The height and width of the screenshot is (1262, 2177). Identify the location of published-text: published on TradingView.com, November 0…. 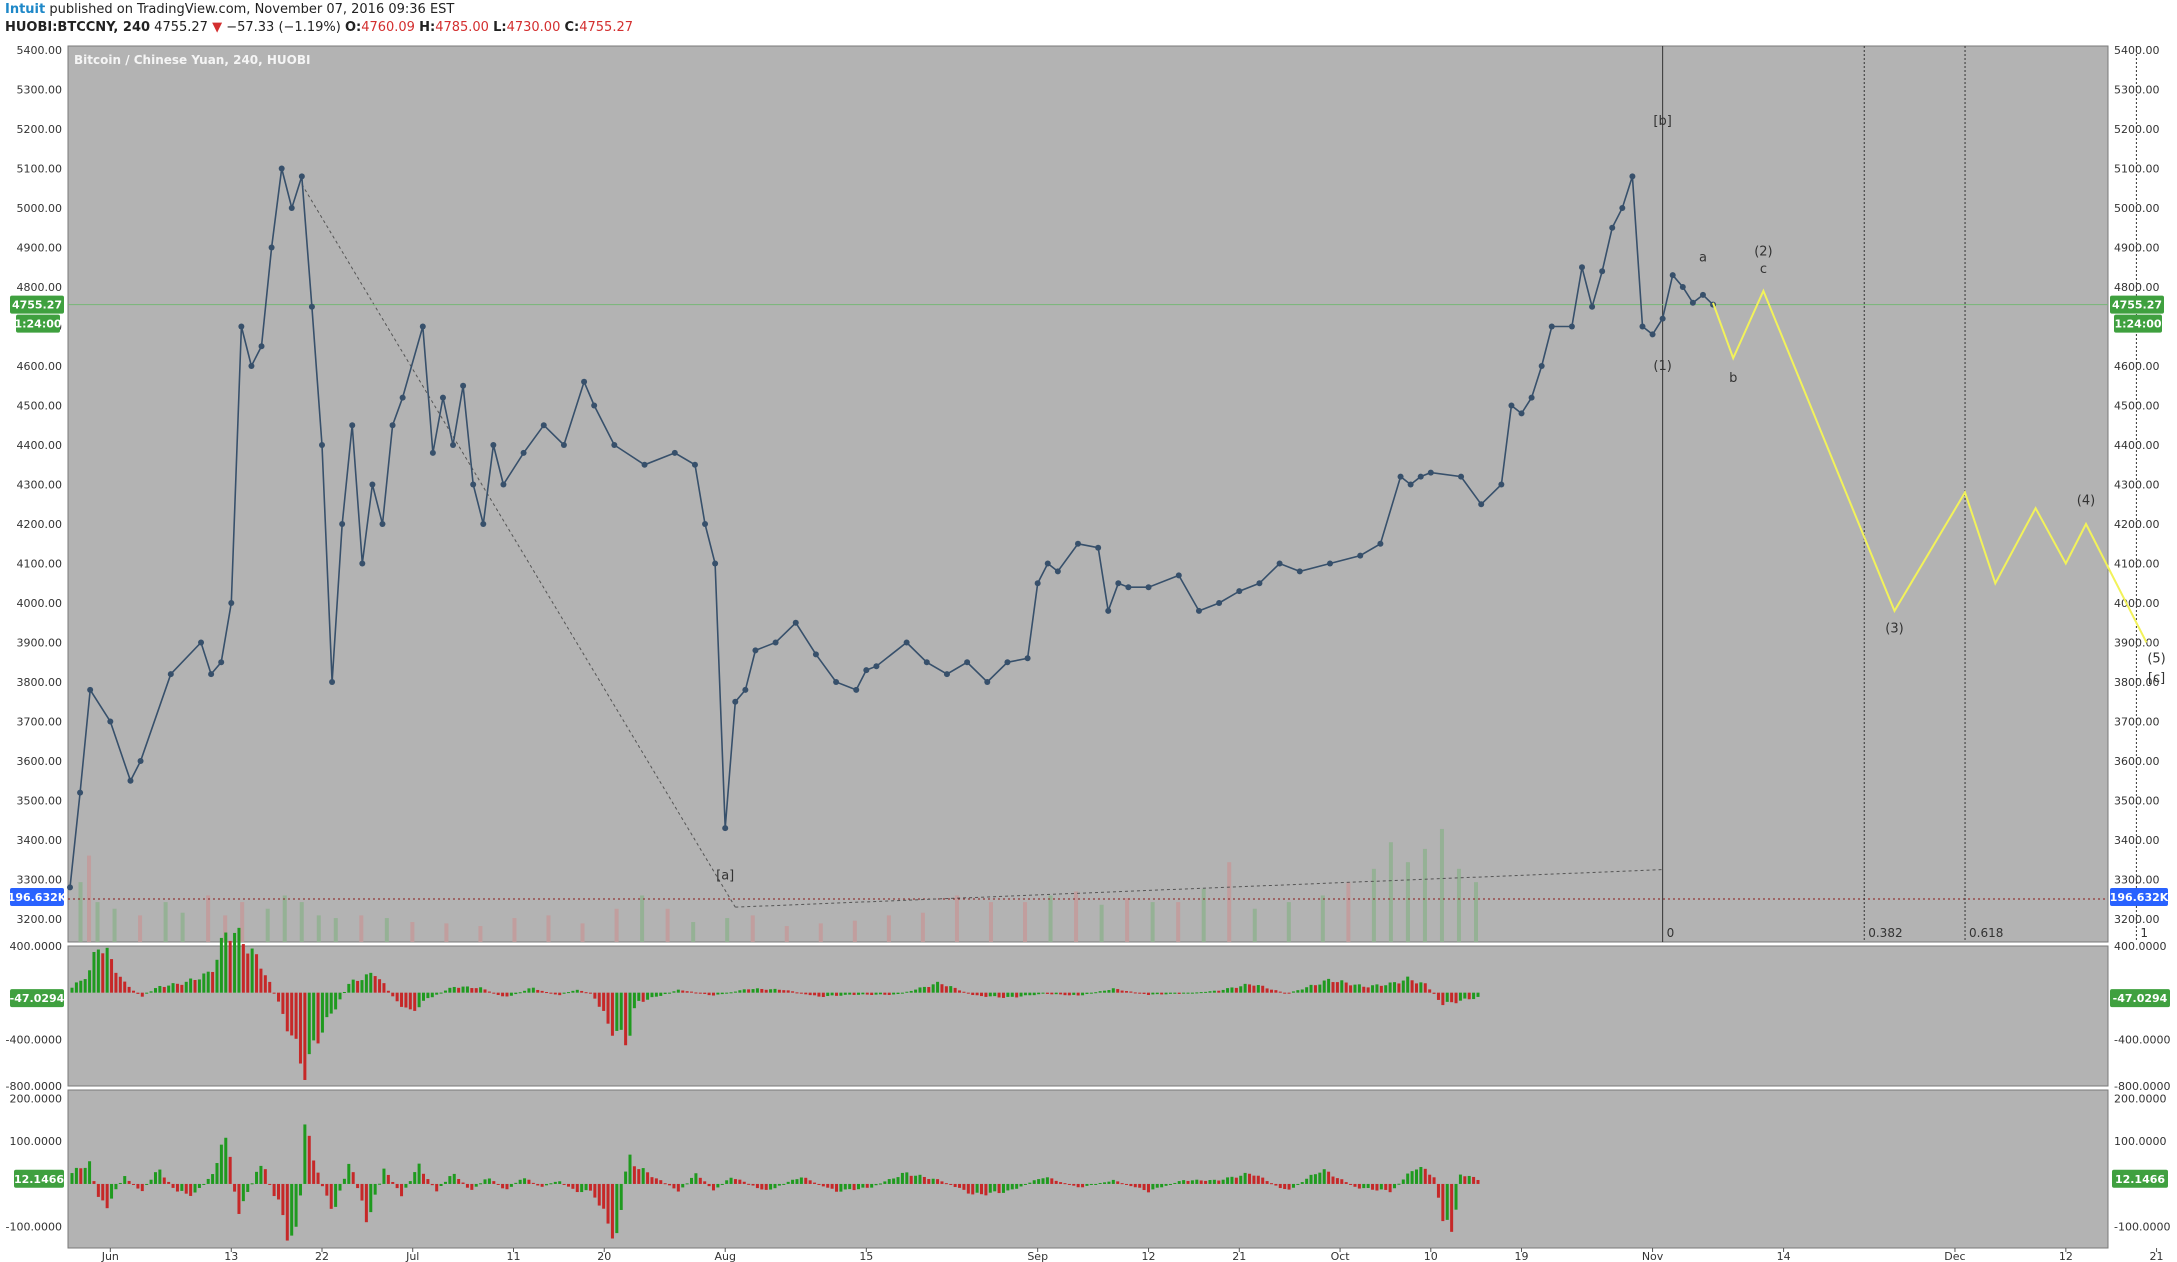
(252, 9).